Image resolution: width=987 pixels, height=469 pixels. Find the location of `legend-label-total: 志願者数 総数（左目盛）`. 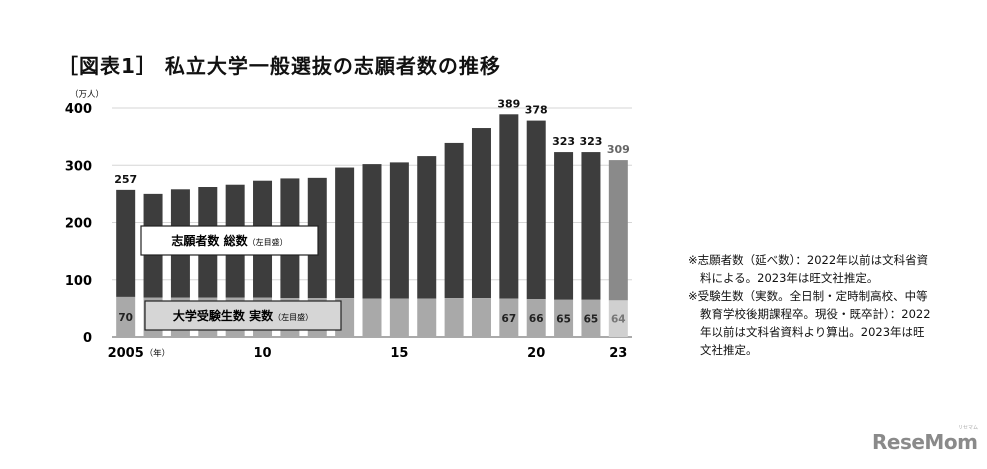

legend-label-total: 志願者数 総数（左目盛） is located at coordinates (229, 240).